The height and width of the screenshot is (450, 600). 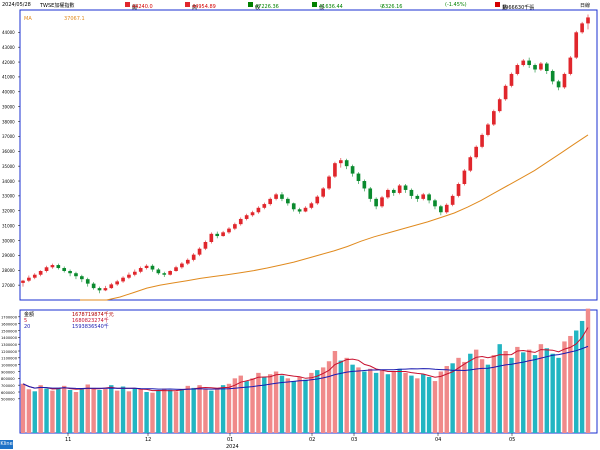 What do you see at coordinates (8, 136) in the screenshot?
I see `price-tick-label: 37000` at bounding box center [8, 136].